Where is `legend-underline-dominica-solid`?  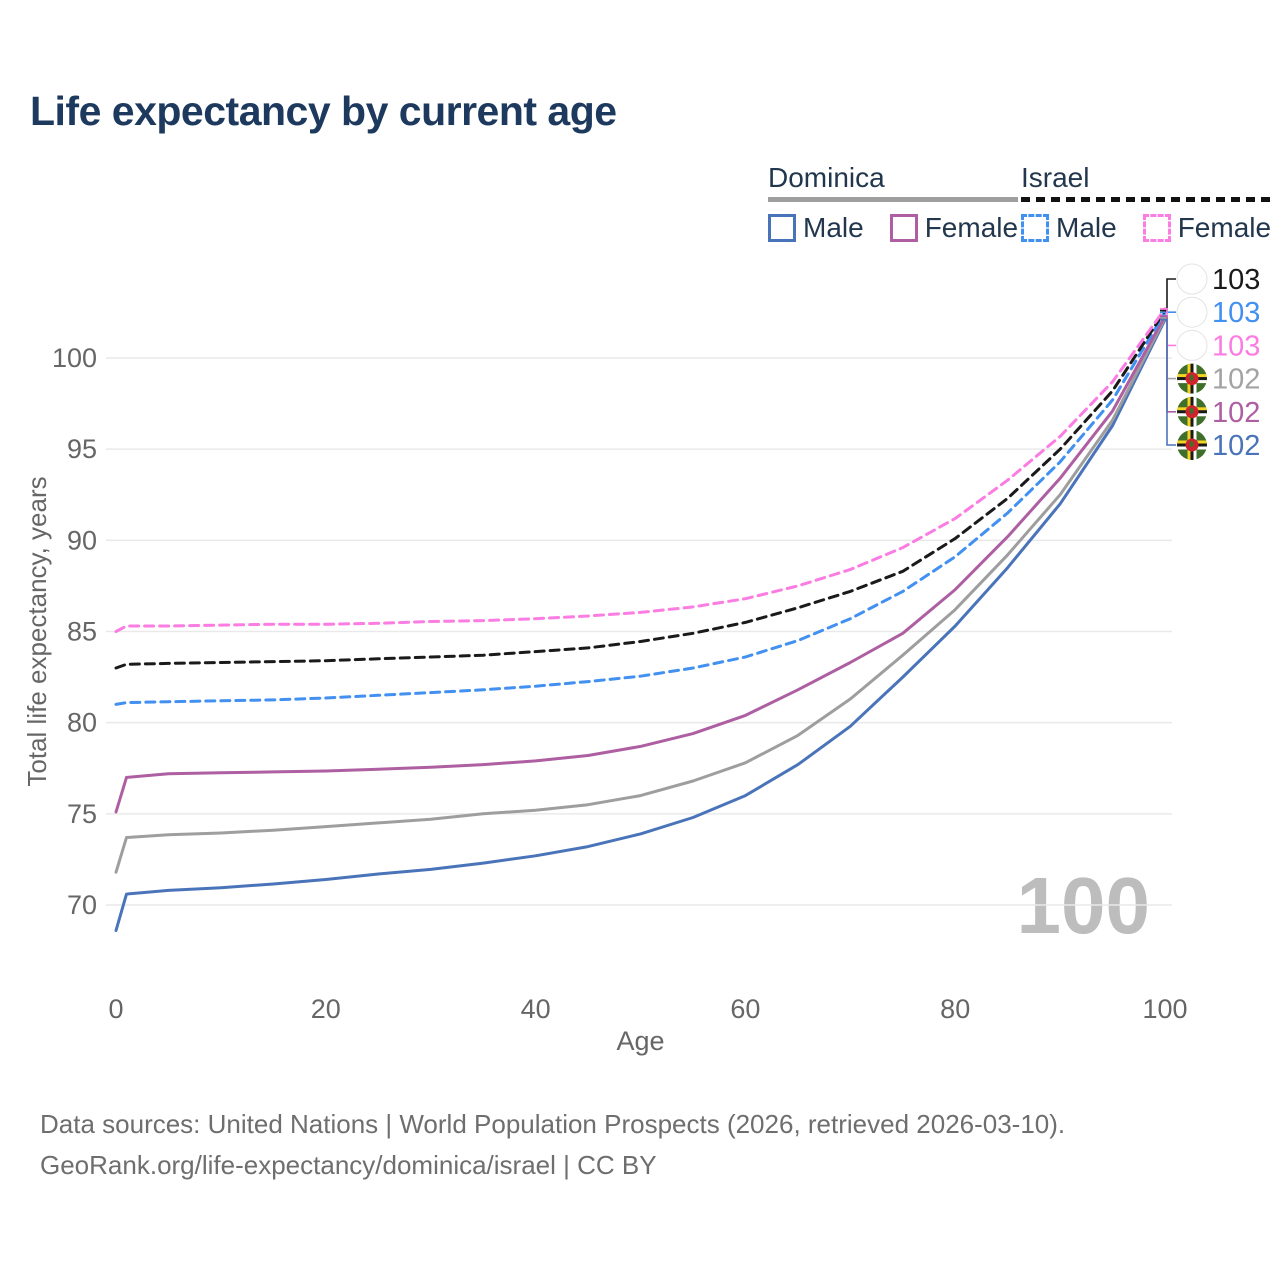
legend-underline-dominica-solid is located at coordinates (893, 199).